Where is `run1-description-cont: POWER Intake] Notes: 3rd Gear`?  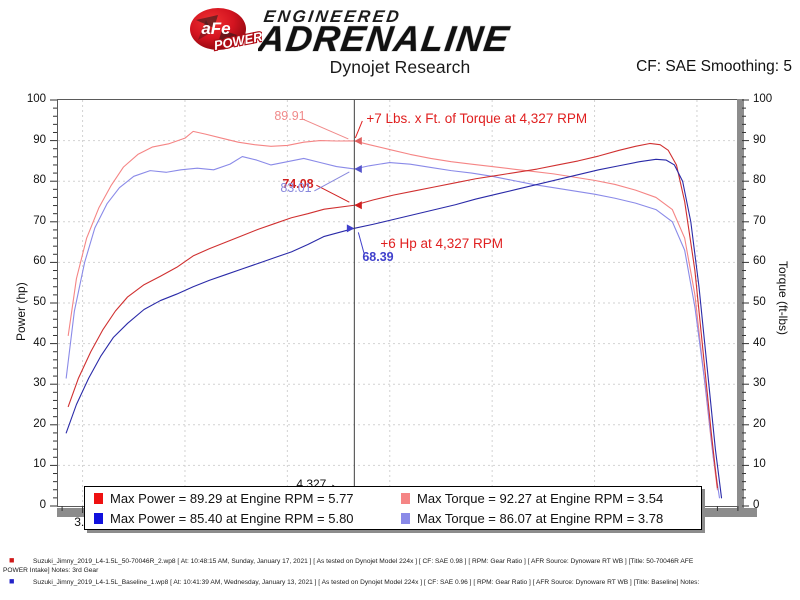 run1-description-cont: POWER Intake] Notes: 3rd Gear is located at coordinates (383, 570).